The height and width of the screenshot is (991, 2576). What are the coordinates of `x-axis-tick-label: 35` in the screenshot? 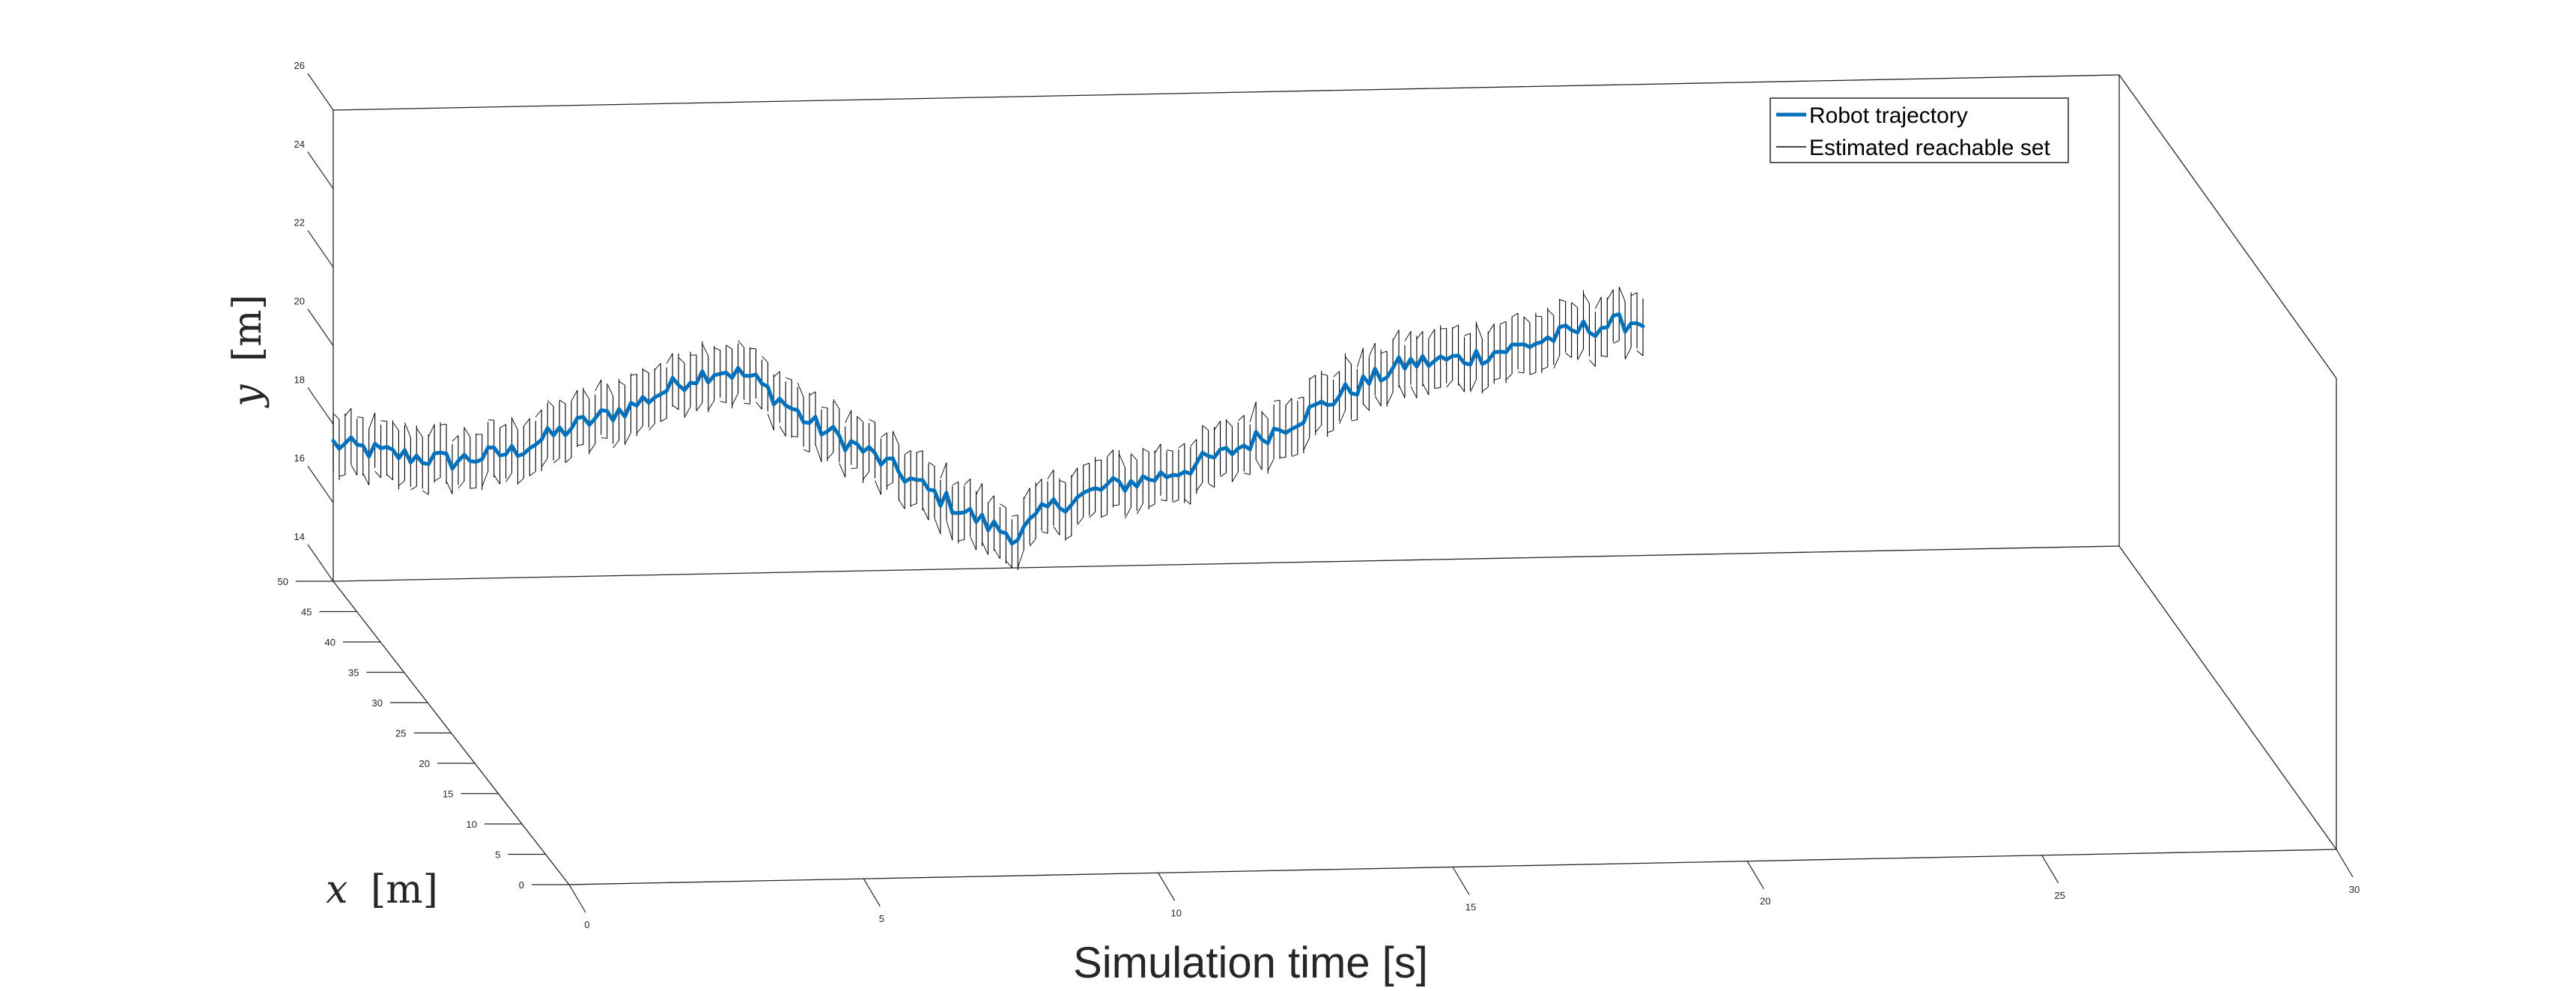 It's located at (353, 673).